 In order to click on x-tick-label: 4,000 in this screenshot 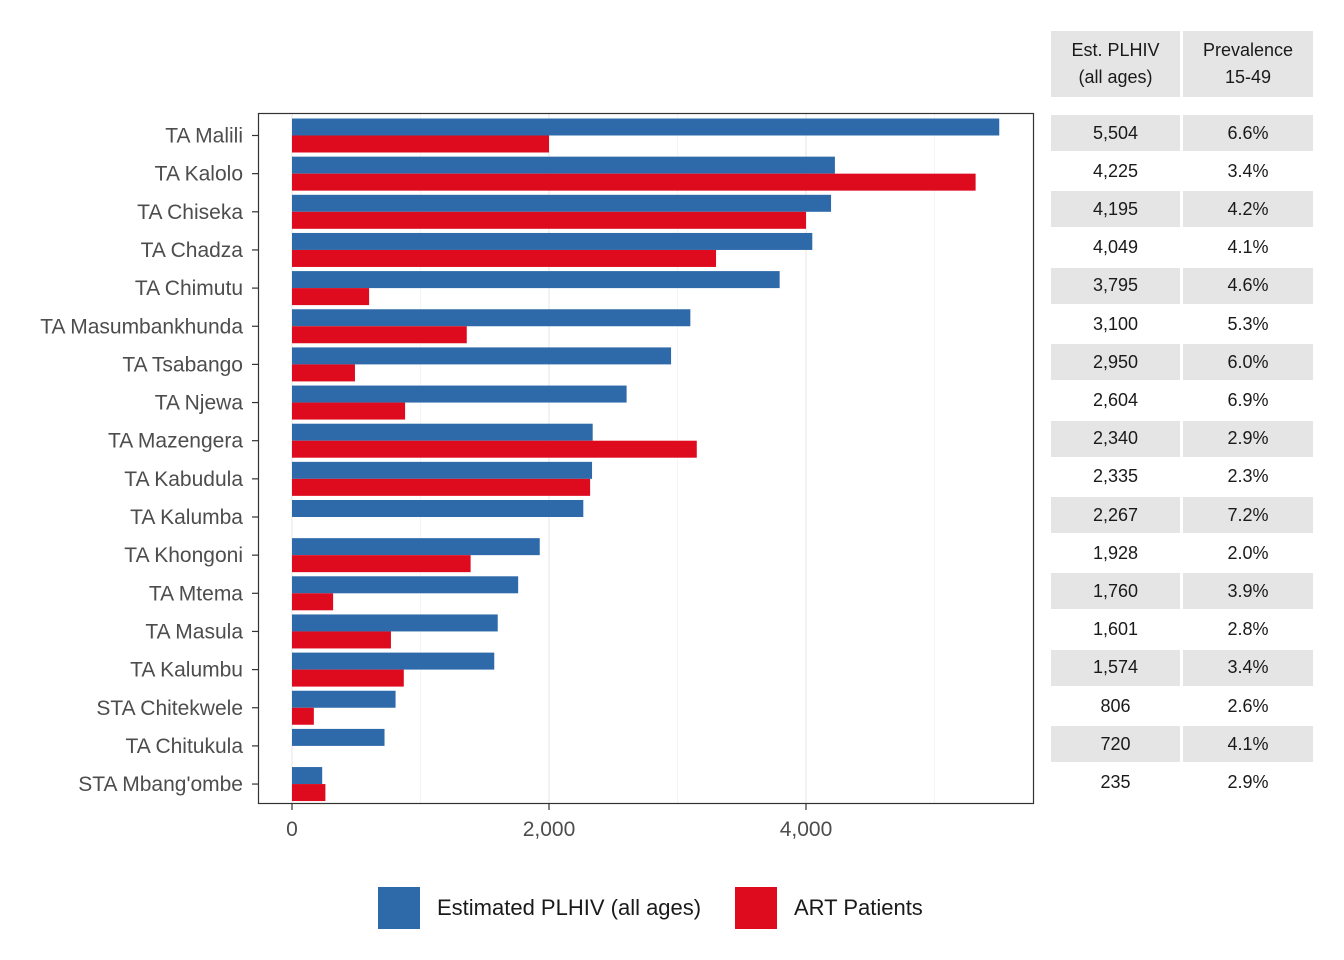, I will do `click(806, 829)`.